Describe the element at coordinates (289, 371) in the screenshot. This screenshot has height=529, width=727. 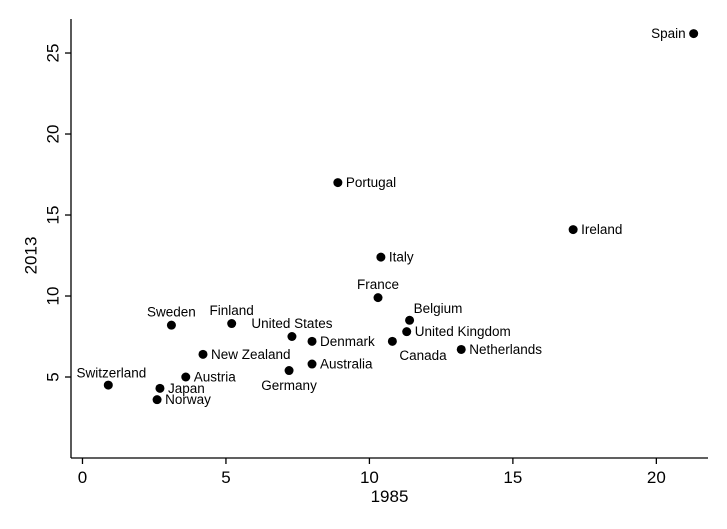
I see `point-germany` at that location.